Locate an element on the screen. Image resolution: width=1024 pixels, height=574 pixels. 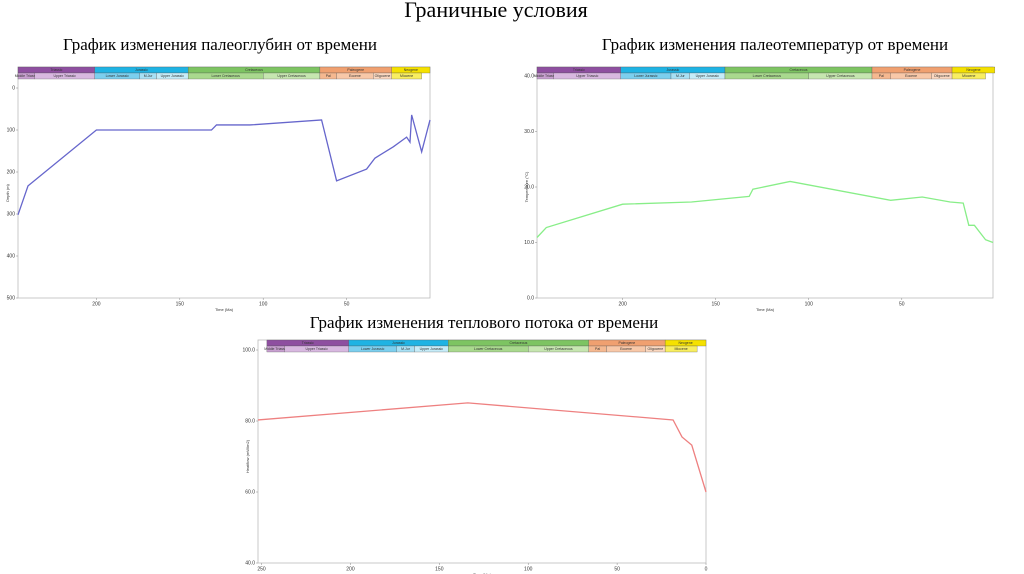
slide-title: Граничные условия is located at coordinates (496, 11).